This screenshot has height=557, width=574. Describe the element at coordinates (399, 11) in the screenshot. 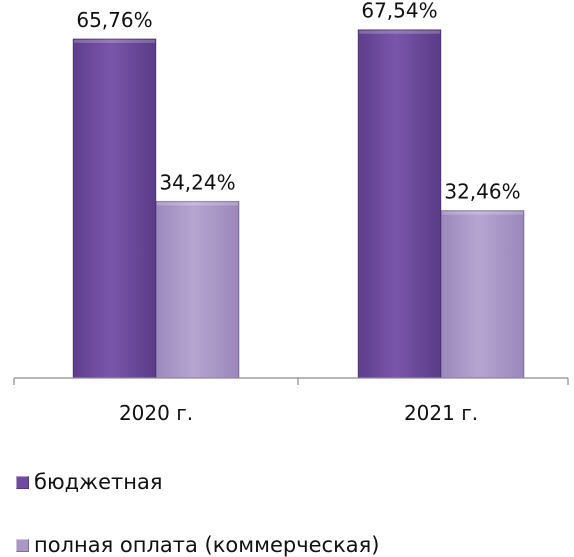

I see `data-label-budget-2: 67,54%` at that location.